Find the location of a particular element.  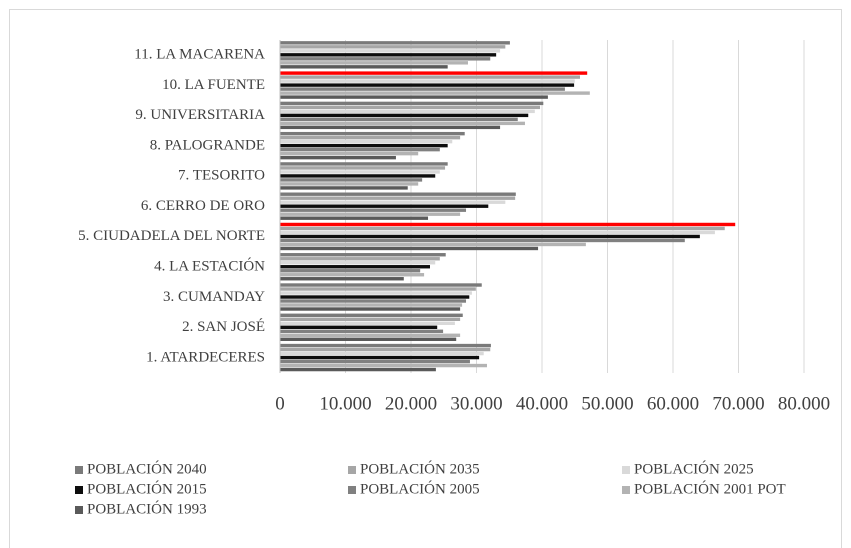

x-tick-label: 20.000 is located at coordinates (411, 403).